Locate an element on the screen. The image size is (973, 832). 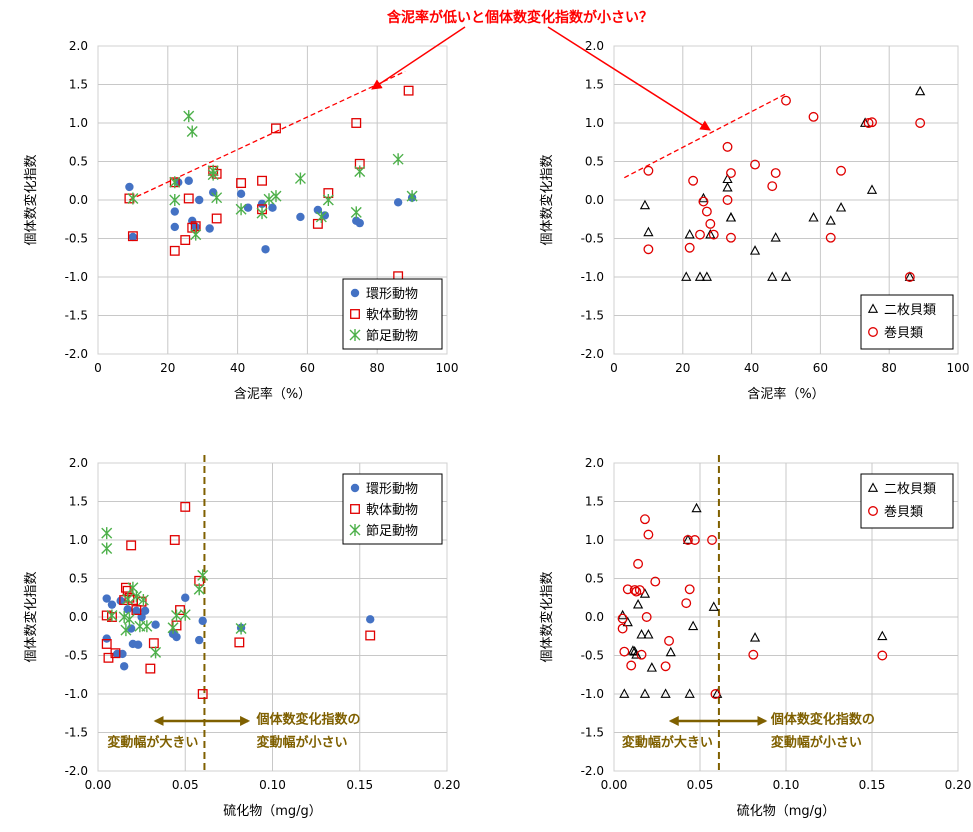
legend-label: 環形動物 is located at coordinates (392, 489).